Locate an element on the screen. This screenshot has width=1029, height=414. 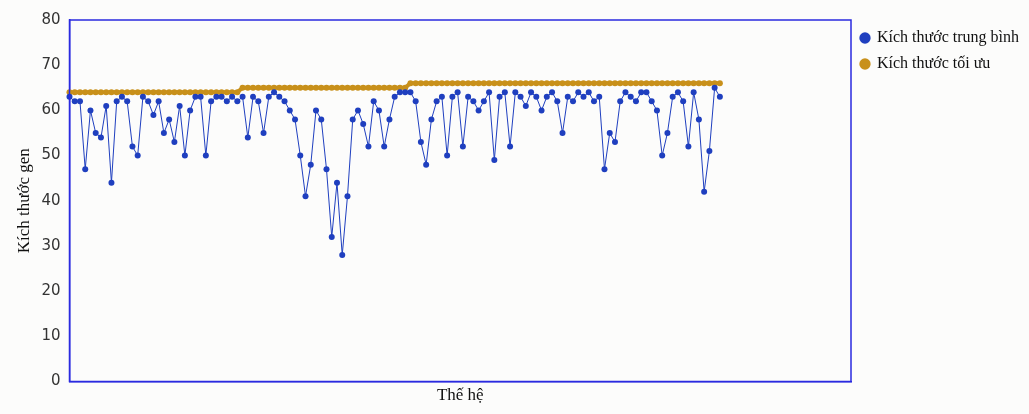
legend-label: Kích thước trung bình is located at coordinates (948, 37).